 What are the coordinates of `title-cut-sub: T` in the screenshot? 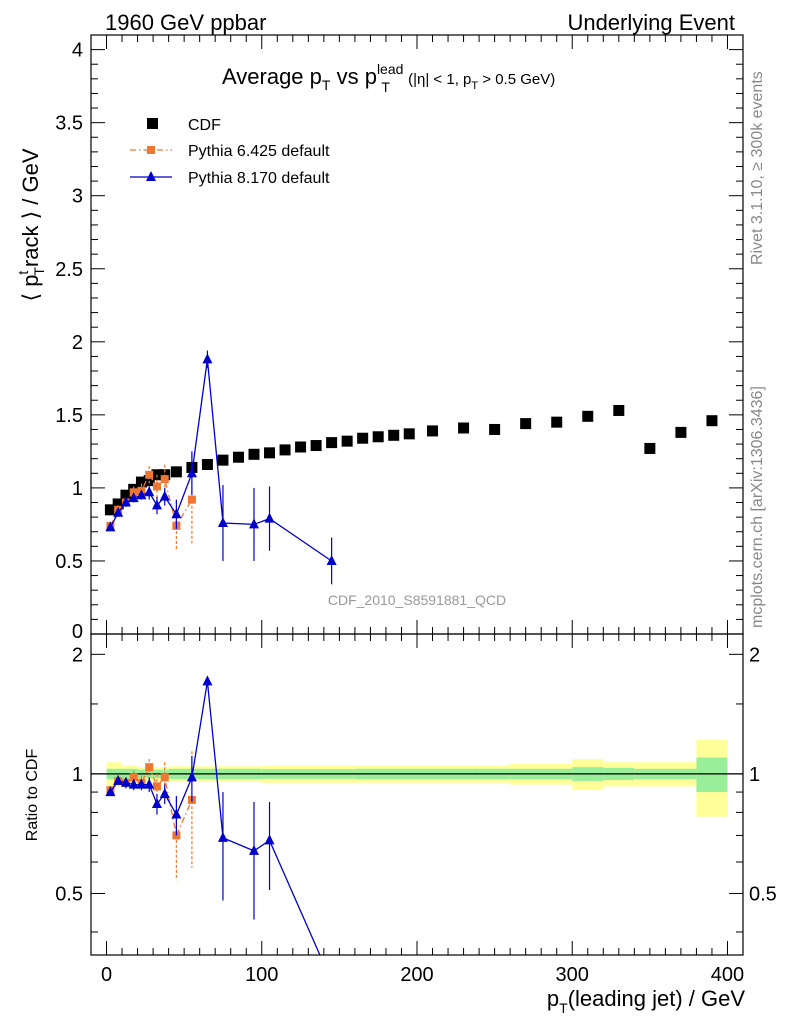 It's located at (474, 86).